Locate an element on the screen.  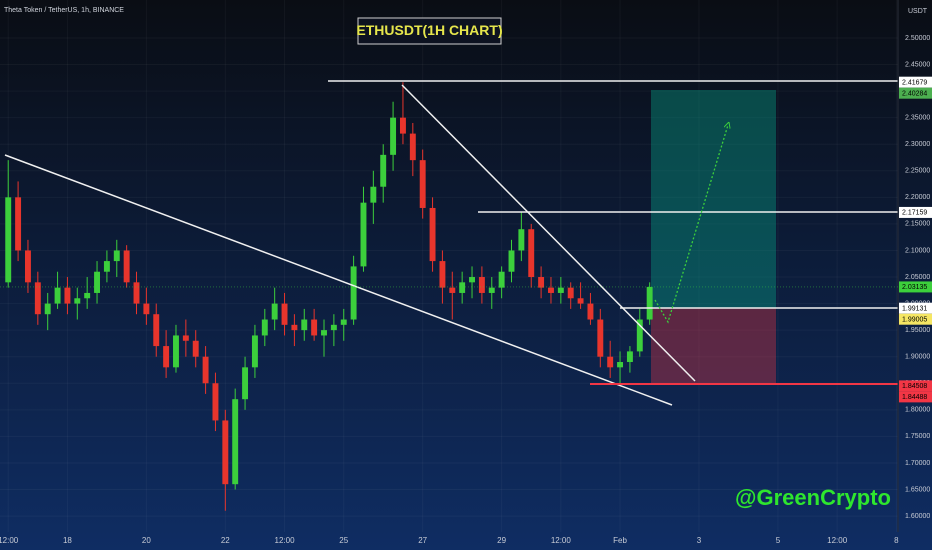
price-label: 1.84508 is located at coordinates (914, 386).